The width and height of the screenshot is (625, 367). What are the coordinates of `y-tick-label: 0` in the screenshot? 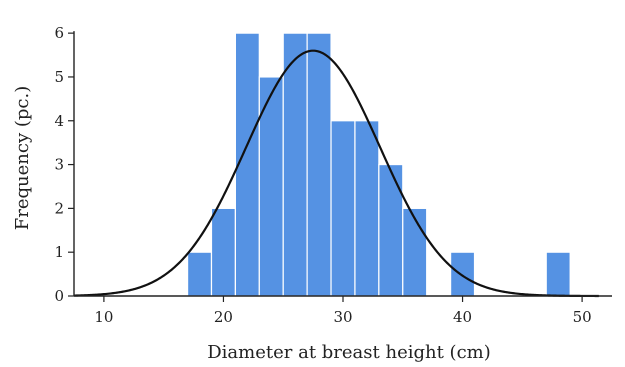 It's located at (59, 296).